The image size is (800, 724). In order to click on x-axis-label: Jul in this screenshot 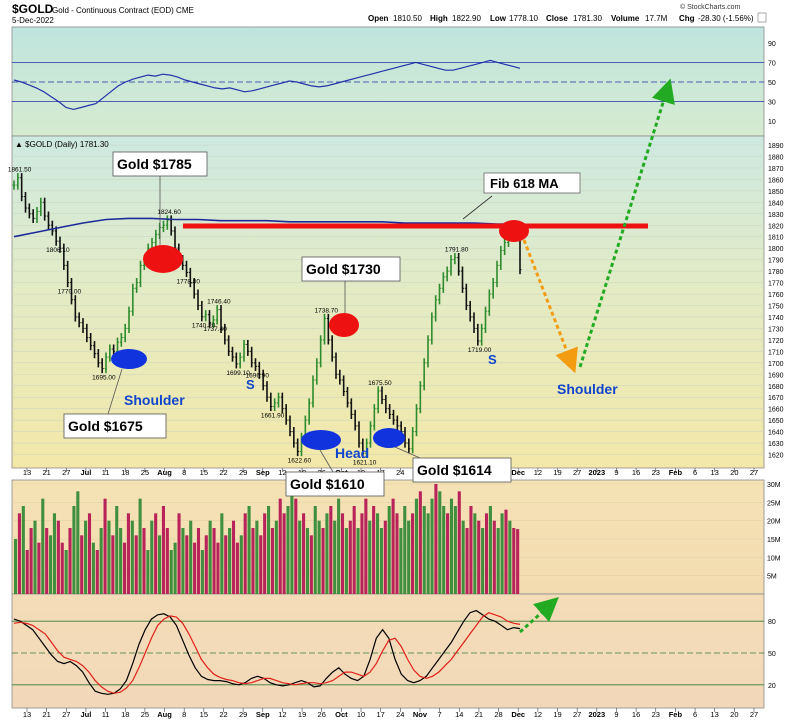, I will do `click(86, 472)`.